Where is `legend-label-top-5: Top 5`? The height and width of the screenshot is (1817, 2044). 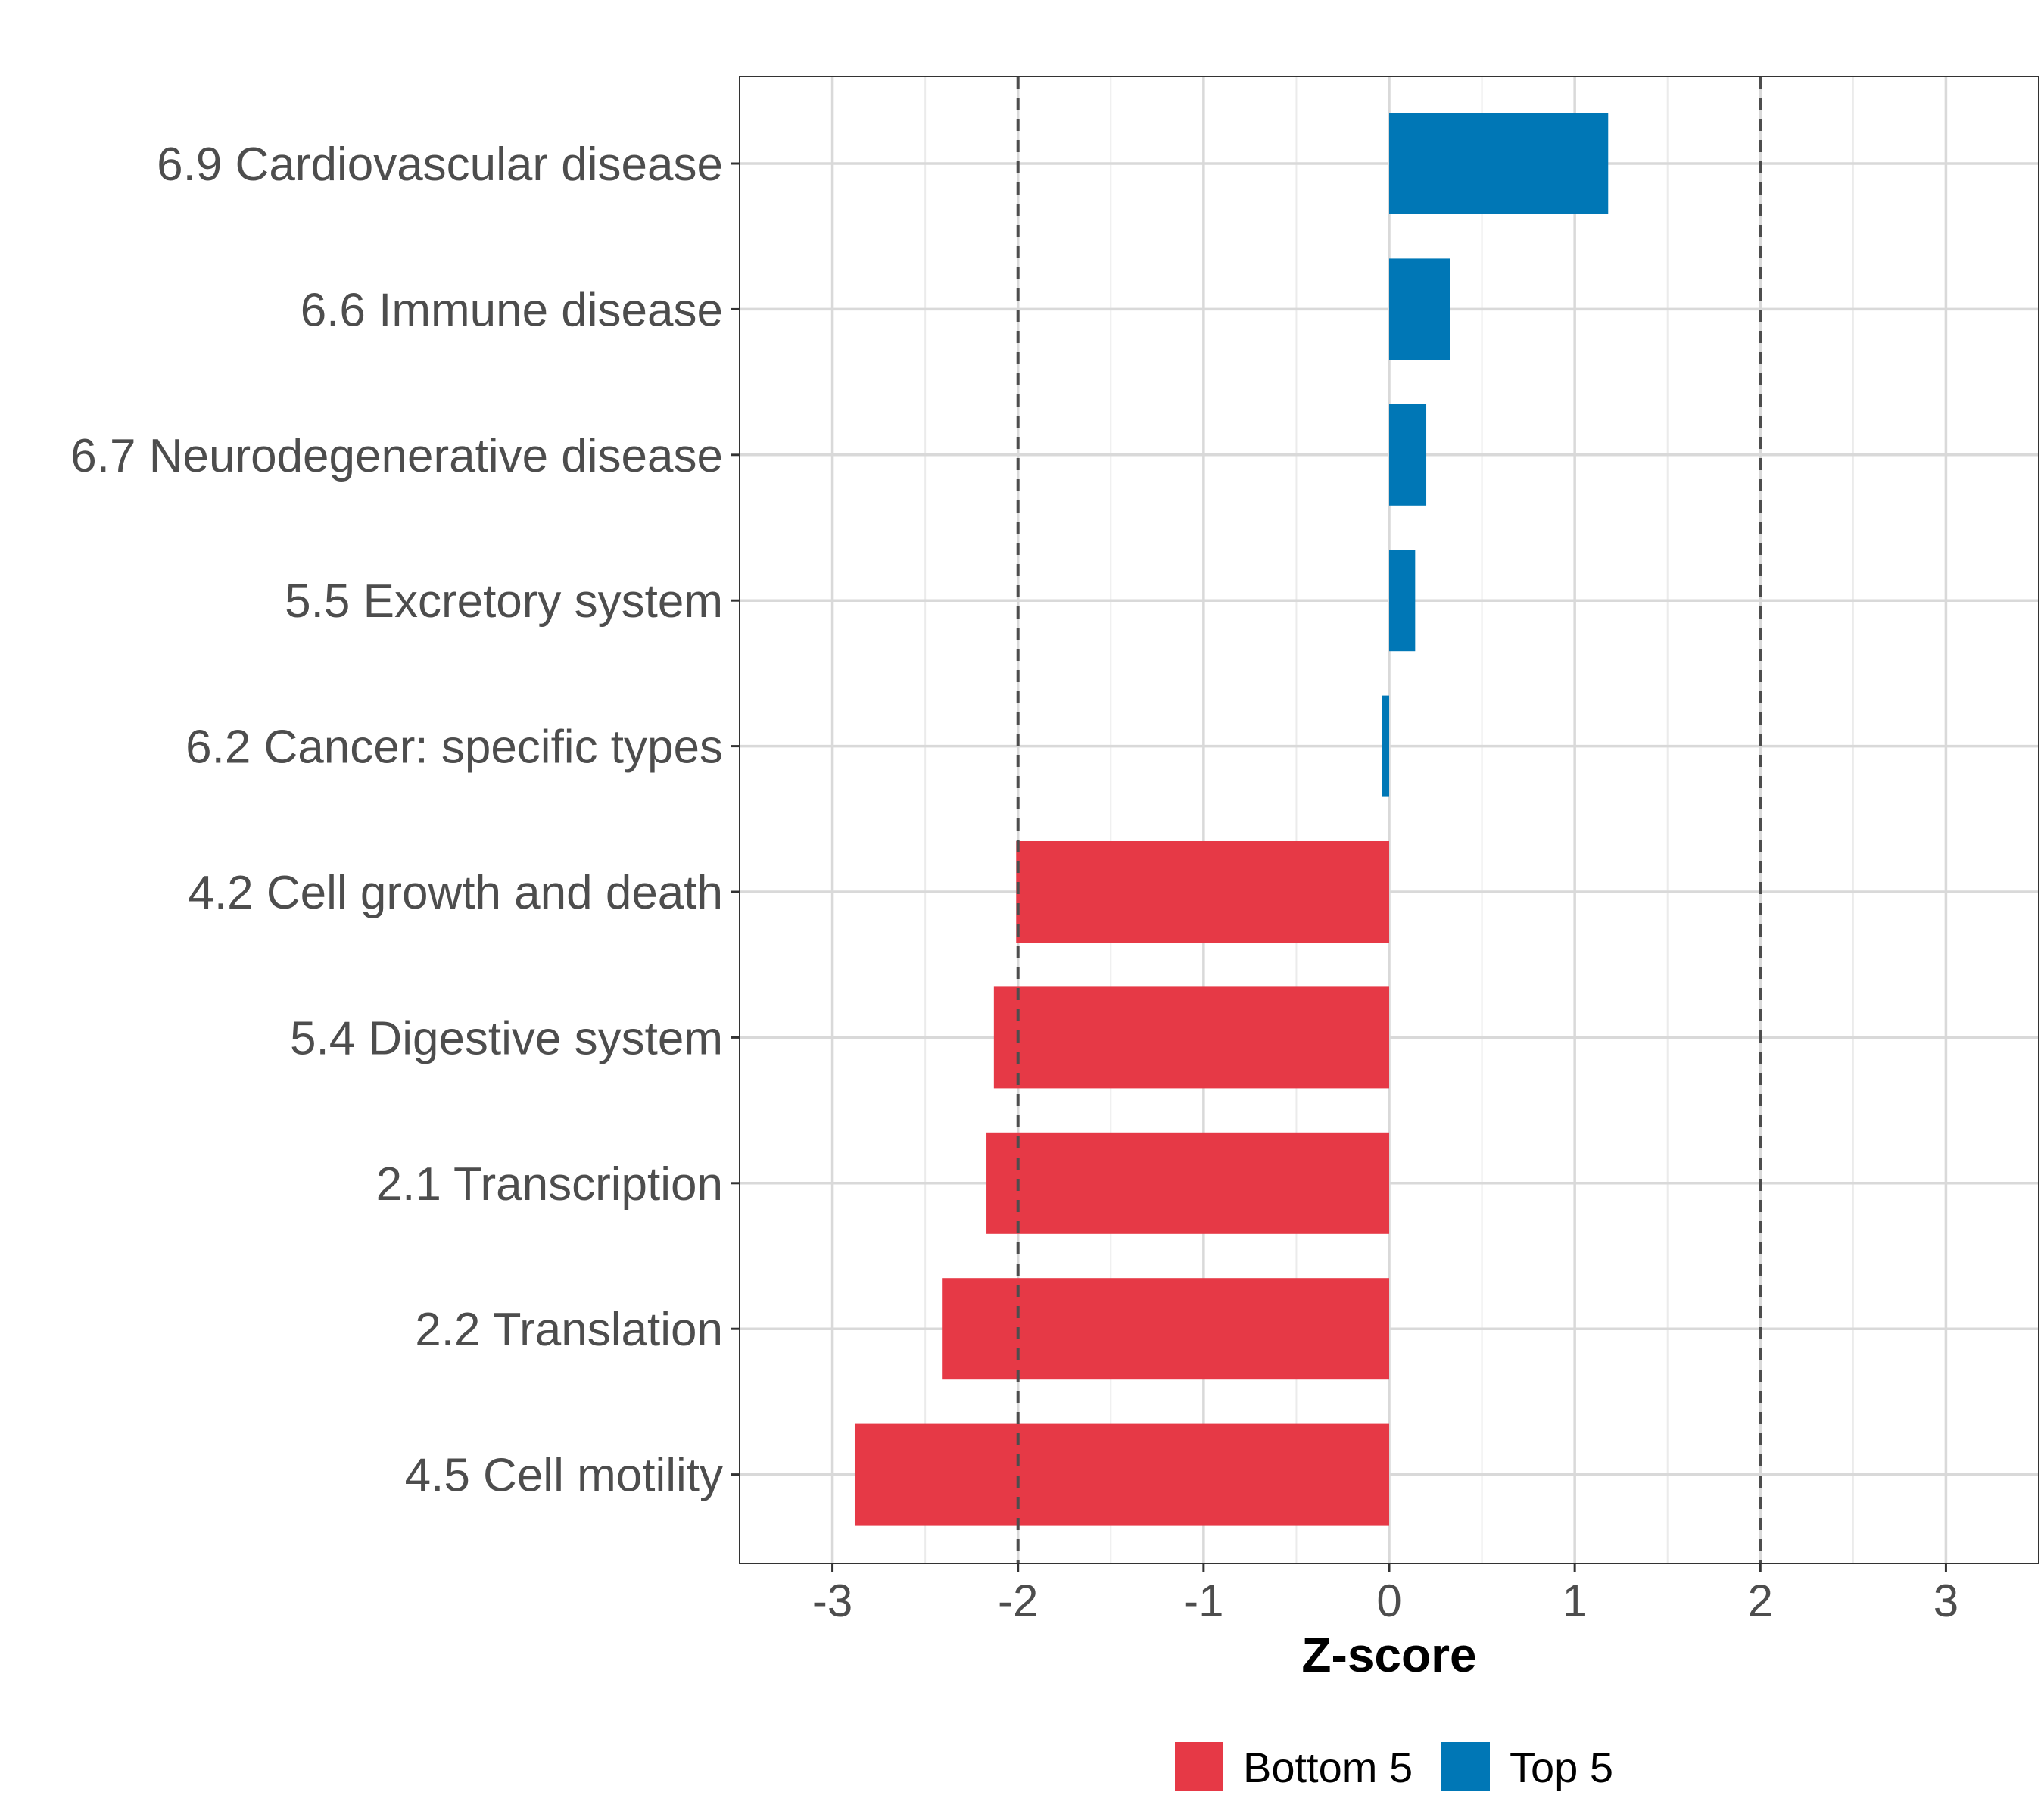 legend-label-top-5: Top 5 is located at coordinates (1562, 1767).